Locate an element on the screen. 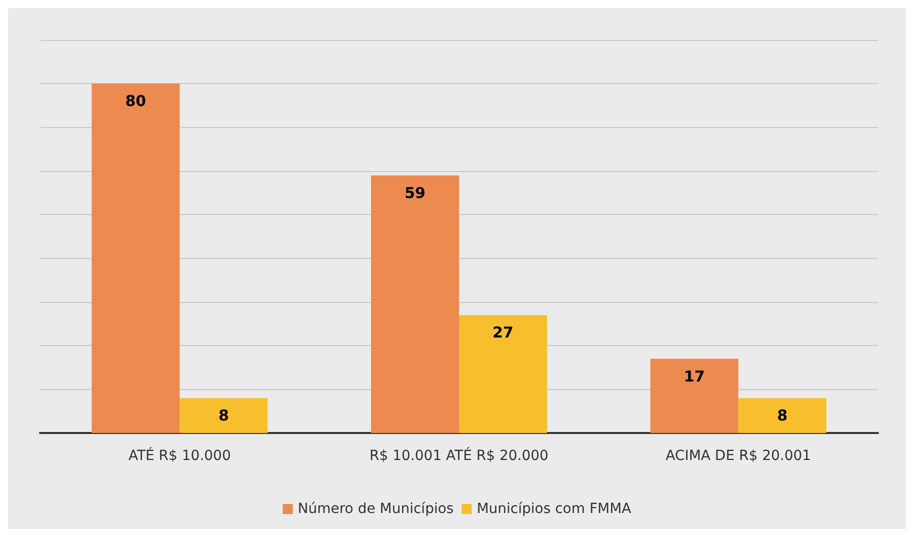 The height and width of the screenshot is (537, 914). data-label: 27 is located at coordinates (503, 333).